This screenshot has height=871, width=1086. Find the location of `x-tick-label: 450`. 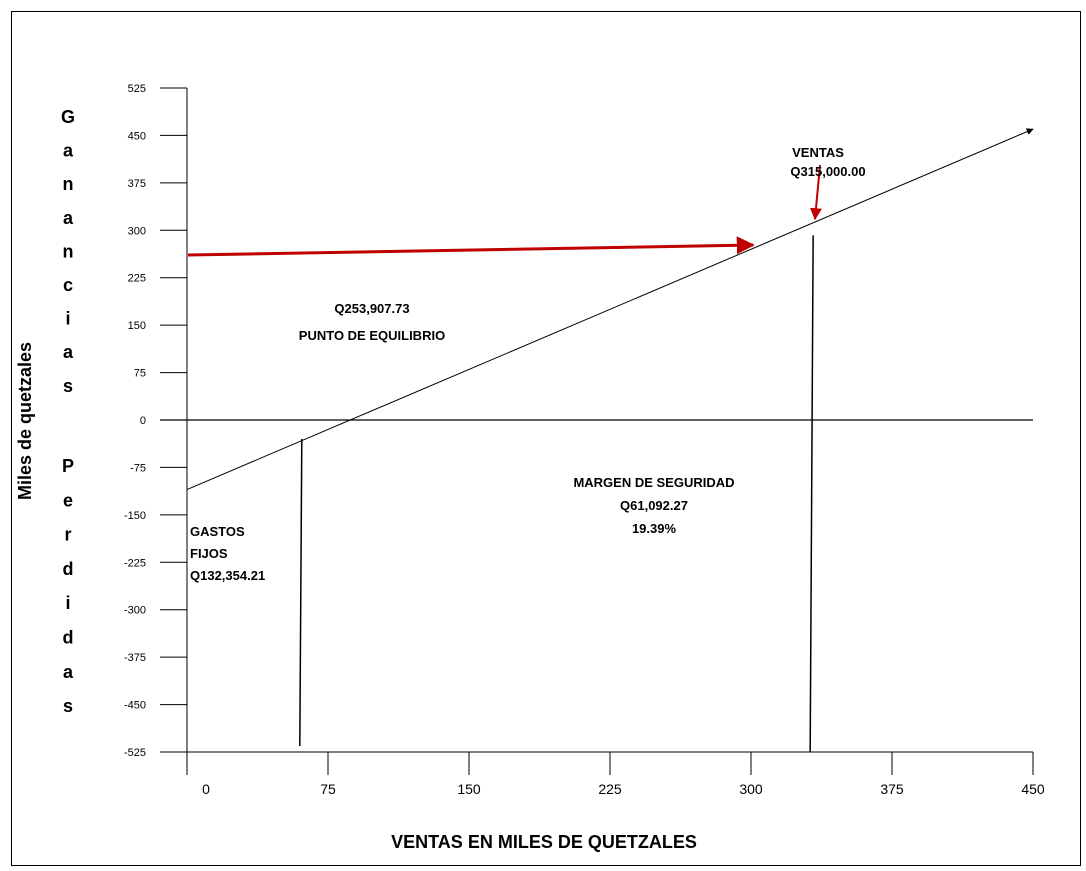

x-tick-label: 450 is located at coordinates (1033, 789).